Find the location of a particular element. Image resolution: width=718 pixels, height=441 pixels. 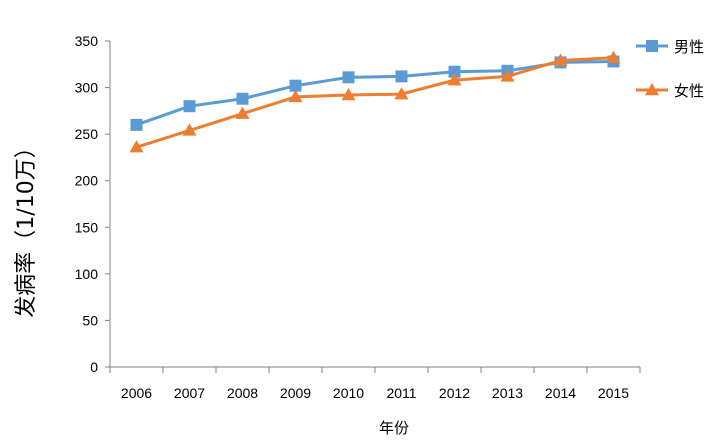

y-tick-label: 300 is located at coordinates (87, 88).